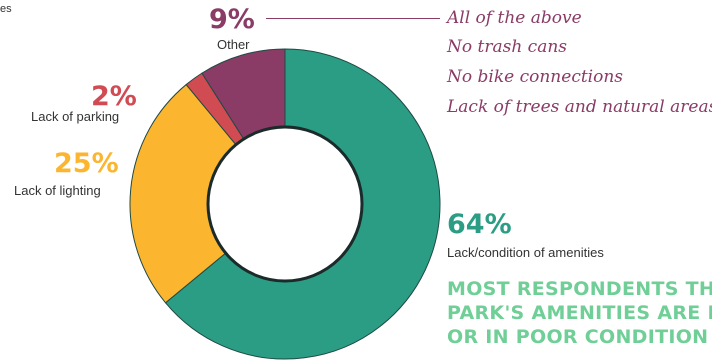 This screenshot has width=712, height=361. I want to click on amenities-category-label: Lack/condition of amenities, so click(525, 252).